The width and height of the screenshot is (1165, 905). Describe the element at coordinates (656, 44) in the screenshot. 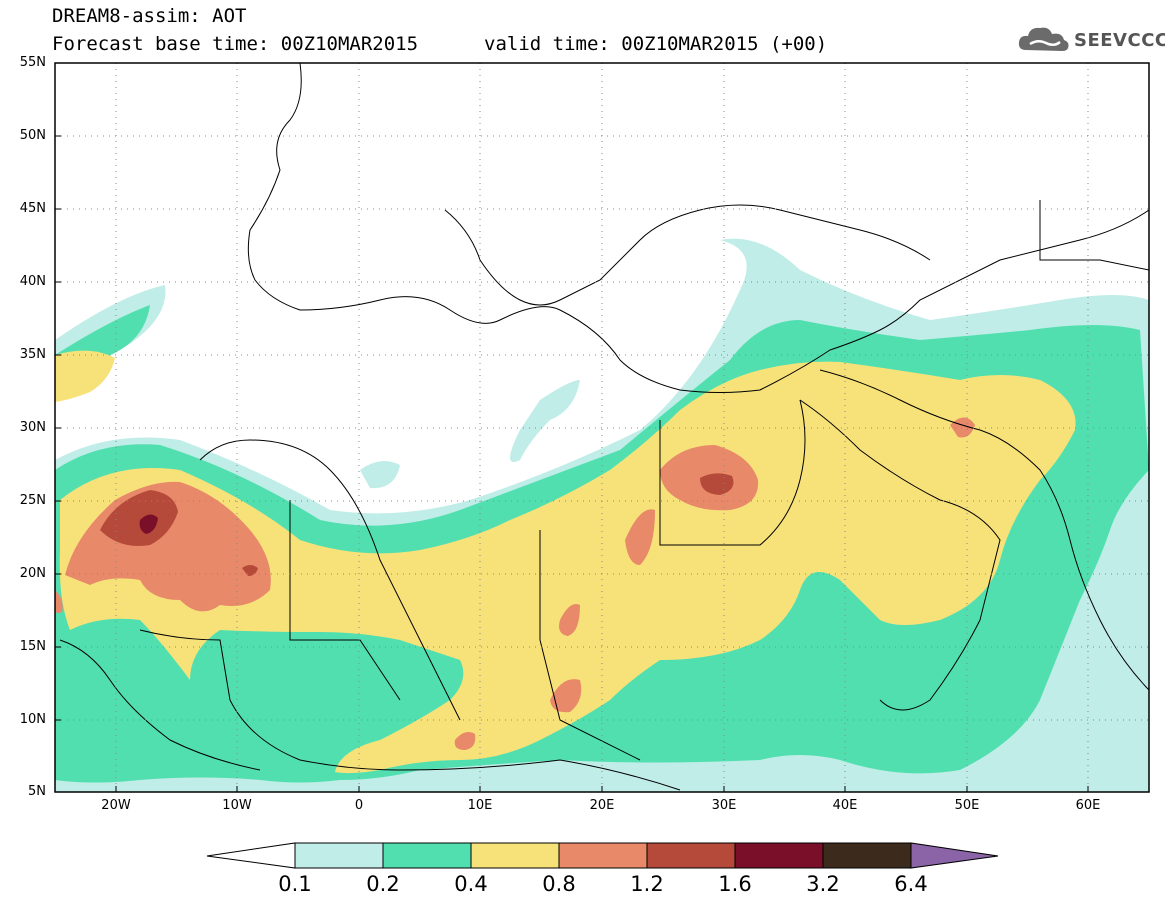

I see `valid-time: valid time: 00Z10MAR2015 (+00)` at that location.